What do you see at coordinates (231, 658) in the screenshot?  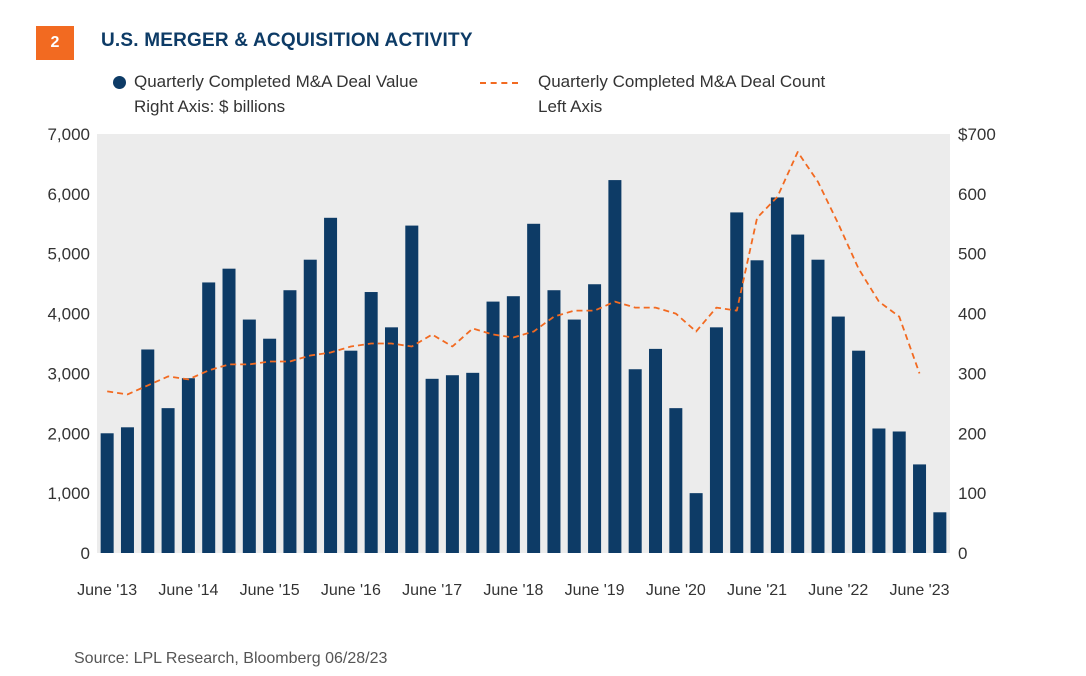 I see `source-note: Source: LPL Research, Bloomberg 06/28/23` at bounding box center [231, 658].